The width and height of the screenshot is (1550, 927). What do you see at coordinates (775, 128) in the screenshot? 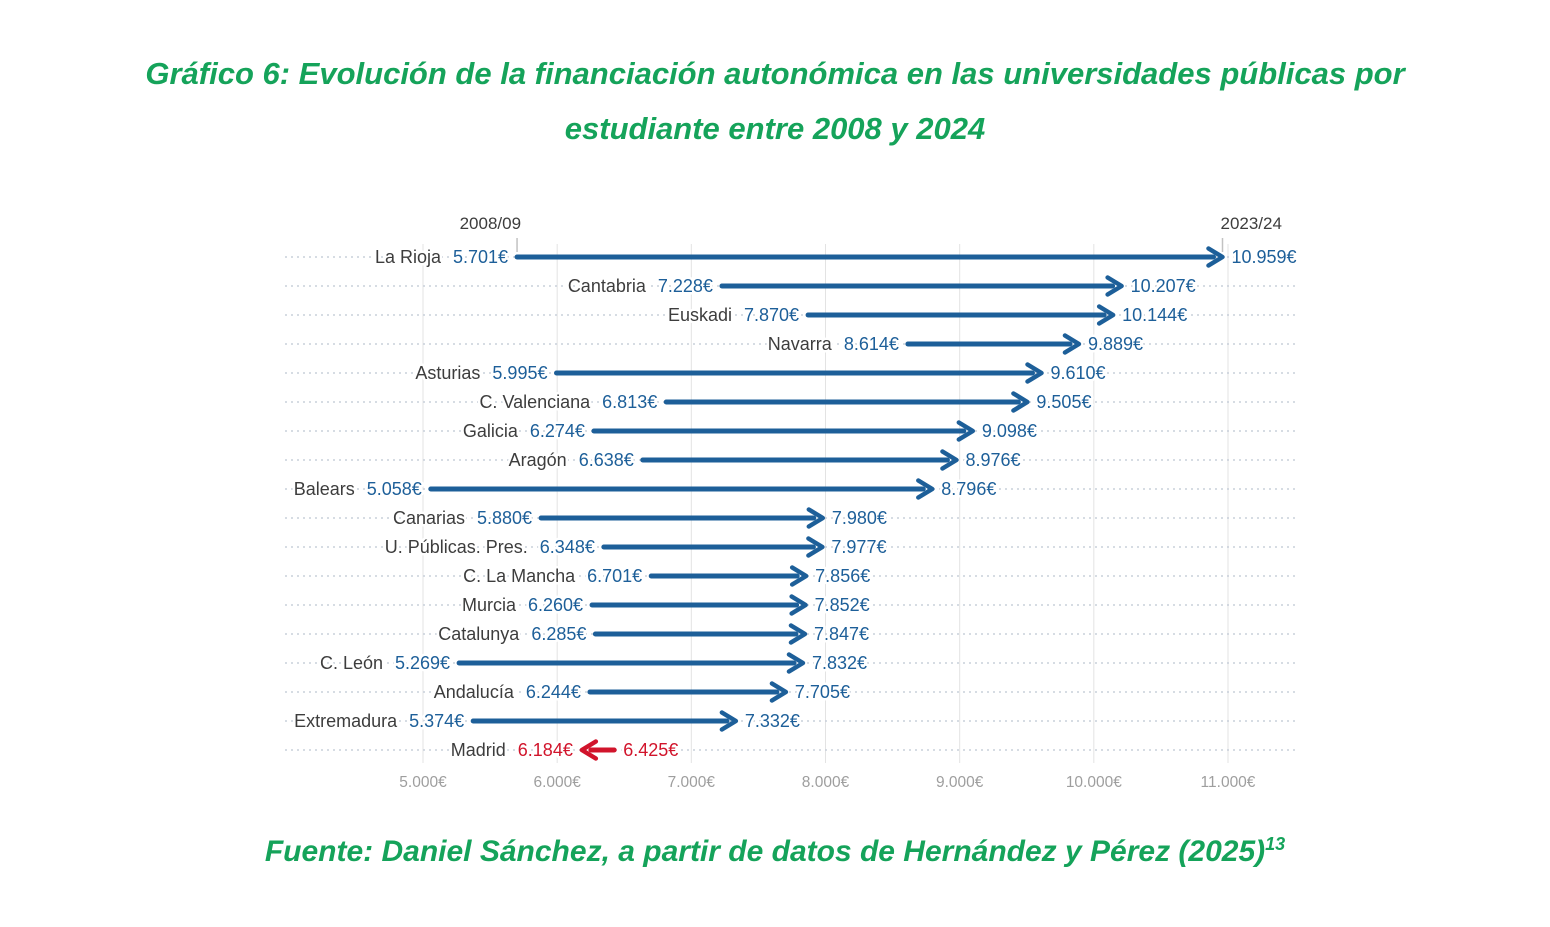
I see `chart-title-line-2: estudiante entre 2008 y 2024` at bounding box center [775, 128].